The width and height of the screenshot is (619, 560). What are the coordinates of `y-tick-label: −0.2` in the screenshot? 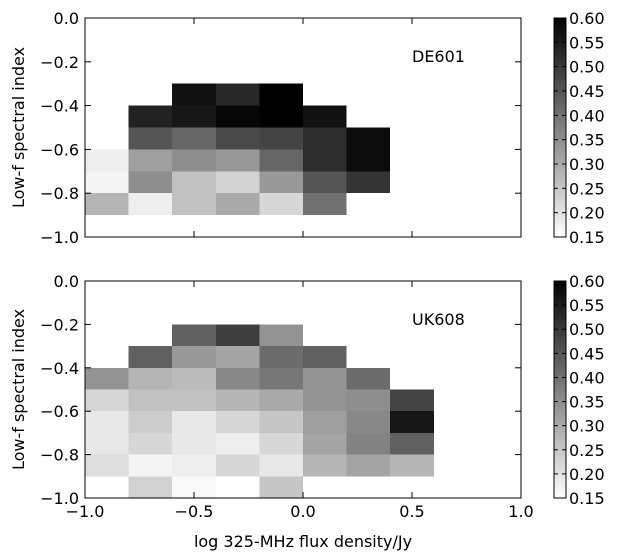 It's located at (59, 62).